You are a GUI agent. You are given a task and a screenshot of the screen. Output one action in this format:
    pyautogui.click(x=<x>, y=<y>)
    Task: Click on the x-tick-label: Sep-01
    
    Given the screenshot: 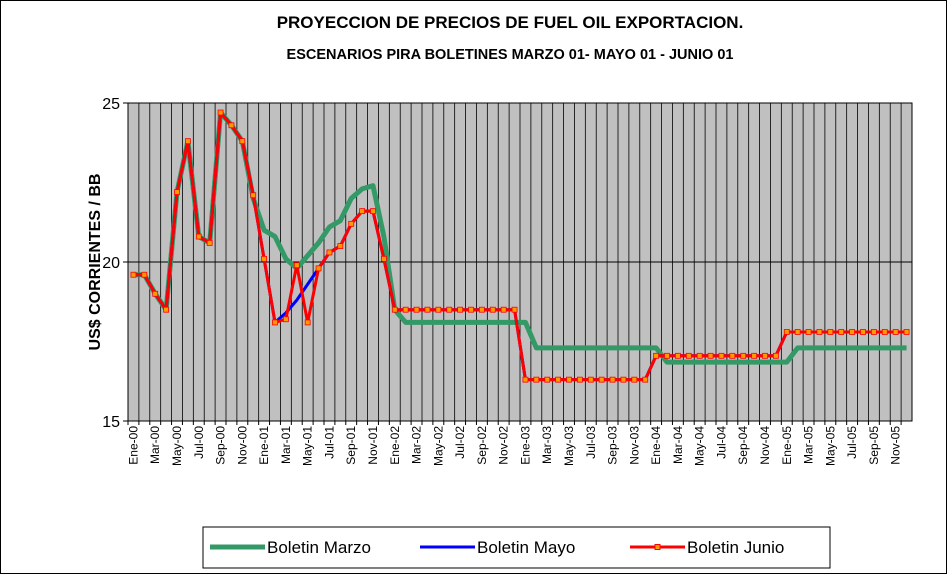 What is the action you would take?
    pyautogui.click(x=351, y=445)
    